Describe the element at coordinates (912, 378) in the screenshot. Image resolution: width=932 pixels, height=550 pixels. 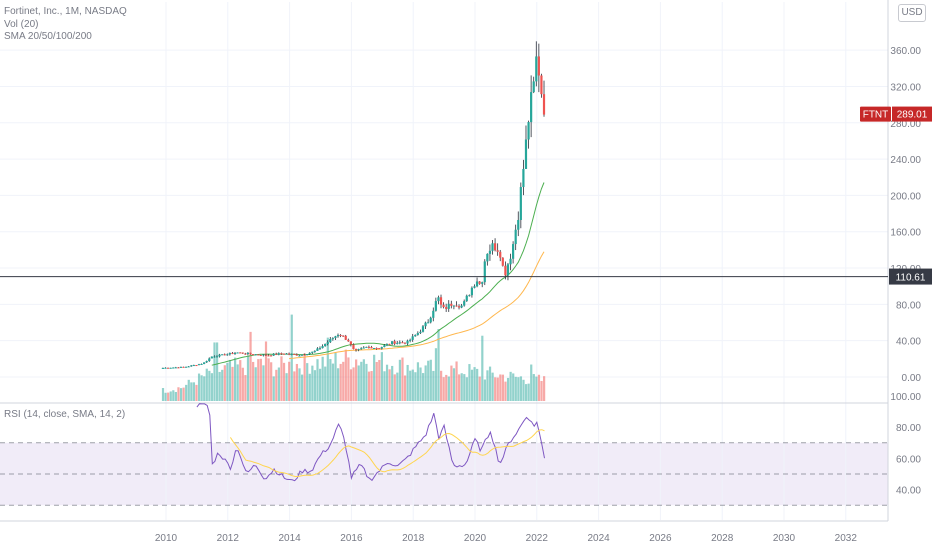
I see `y-tick-label-0: 0.00` at that location.